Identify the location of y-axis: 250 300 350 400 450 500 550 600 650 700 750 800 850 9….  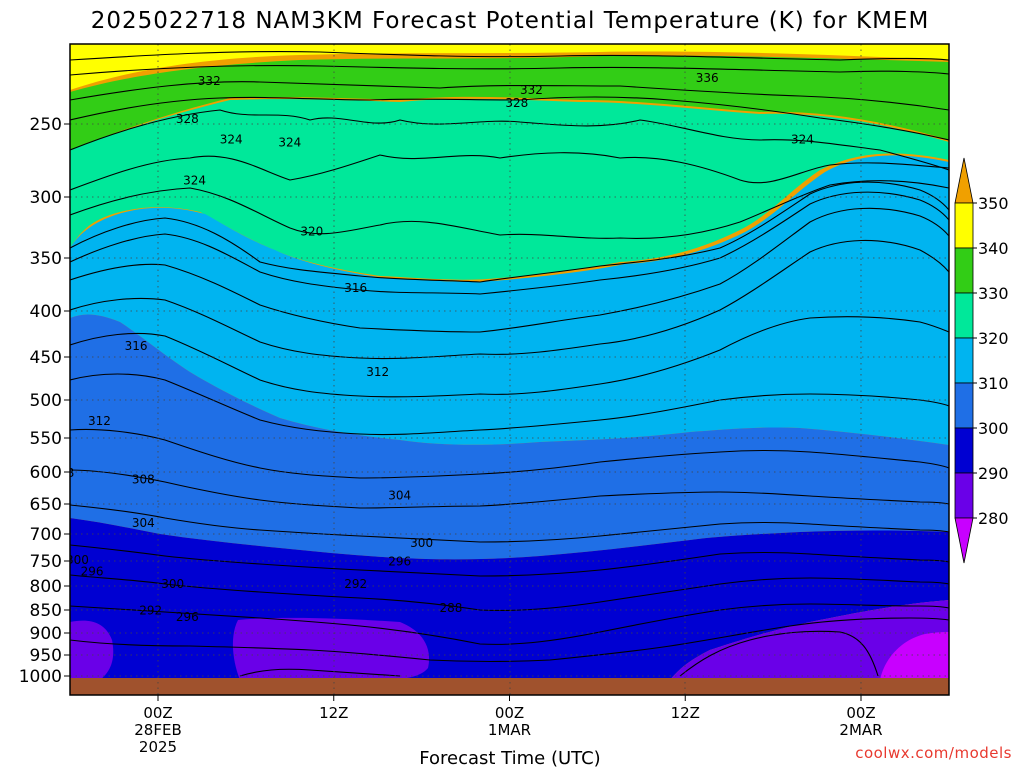
(44, 401).